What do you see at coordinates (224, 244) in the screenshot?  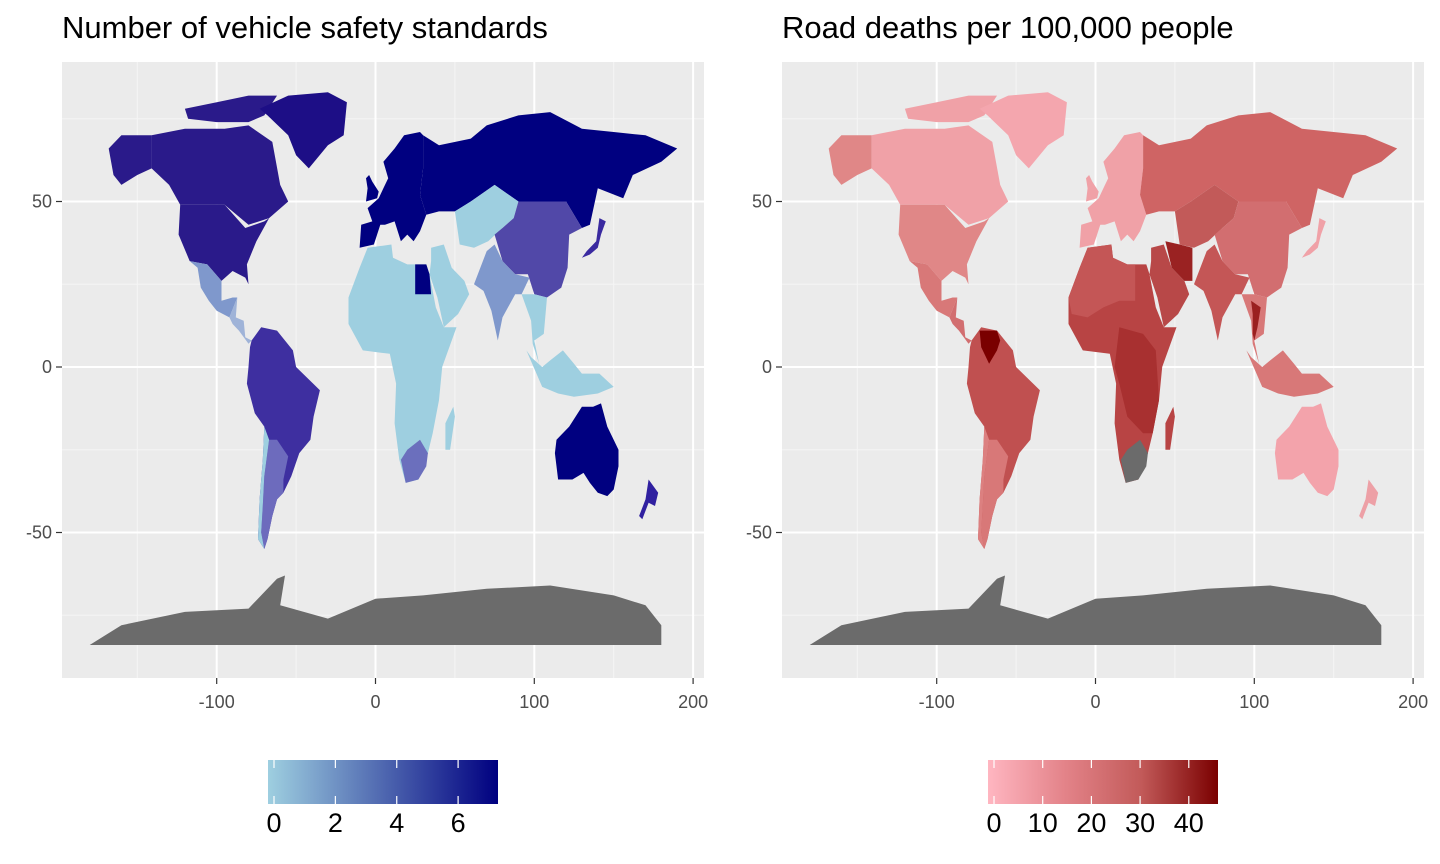 I see `left-region-north-america` at bounding box center [224, 244].